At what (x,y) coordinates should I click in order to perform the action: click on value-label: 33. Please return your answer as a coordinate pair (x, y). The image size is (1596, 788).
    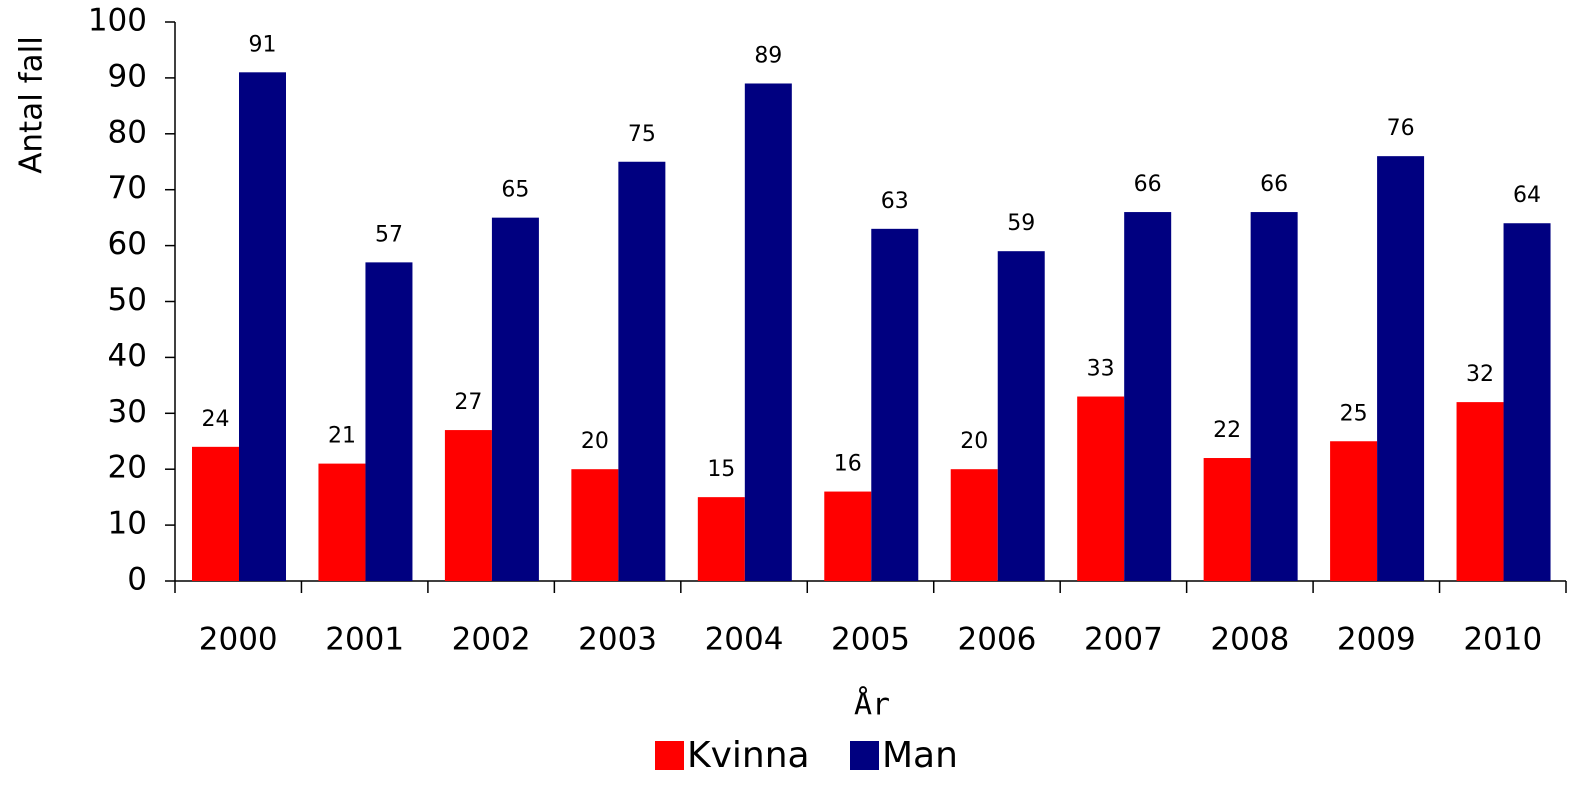
    Looking at the image, I should click on (1101, 369).